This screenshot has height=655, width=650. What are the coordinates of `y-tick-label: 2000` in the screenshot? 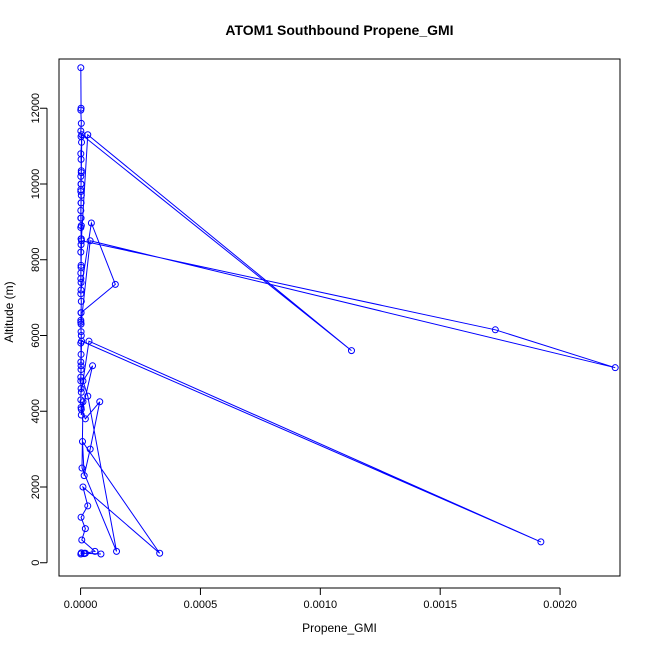 It's located at (36, 487).